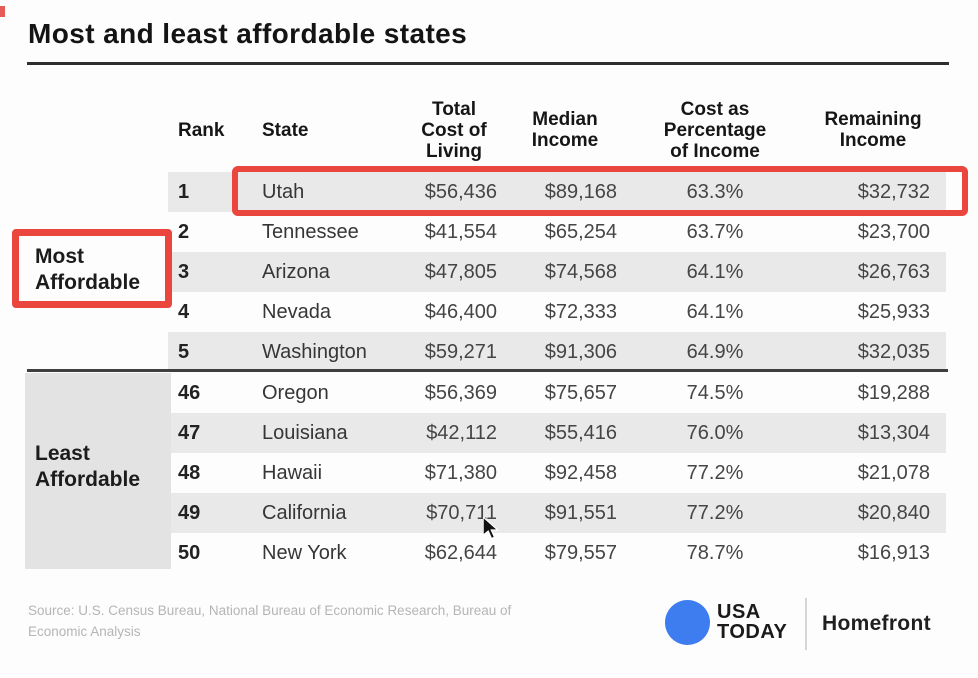 The image size is (978, 678). I want to click on cell-cost-percentage: 63.7%, so click(715, 231).